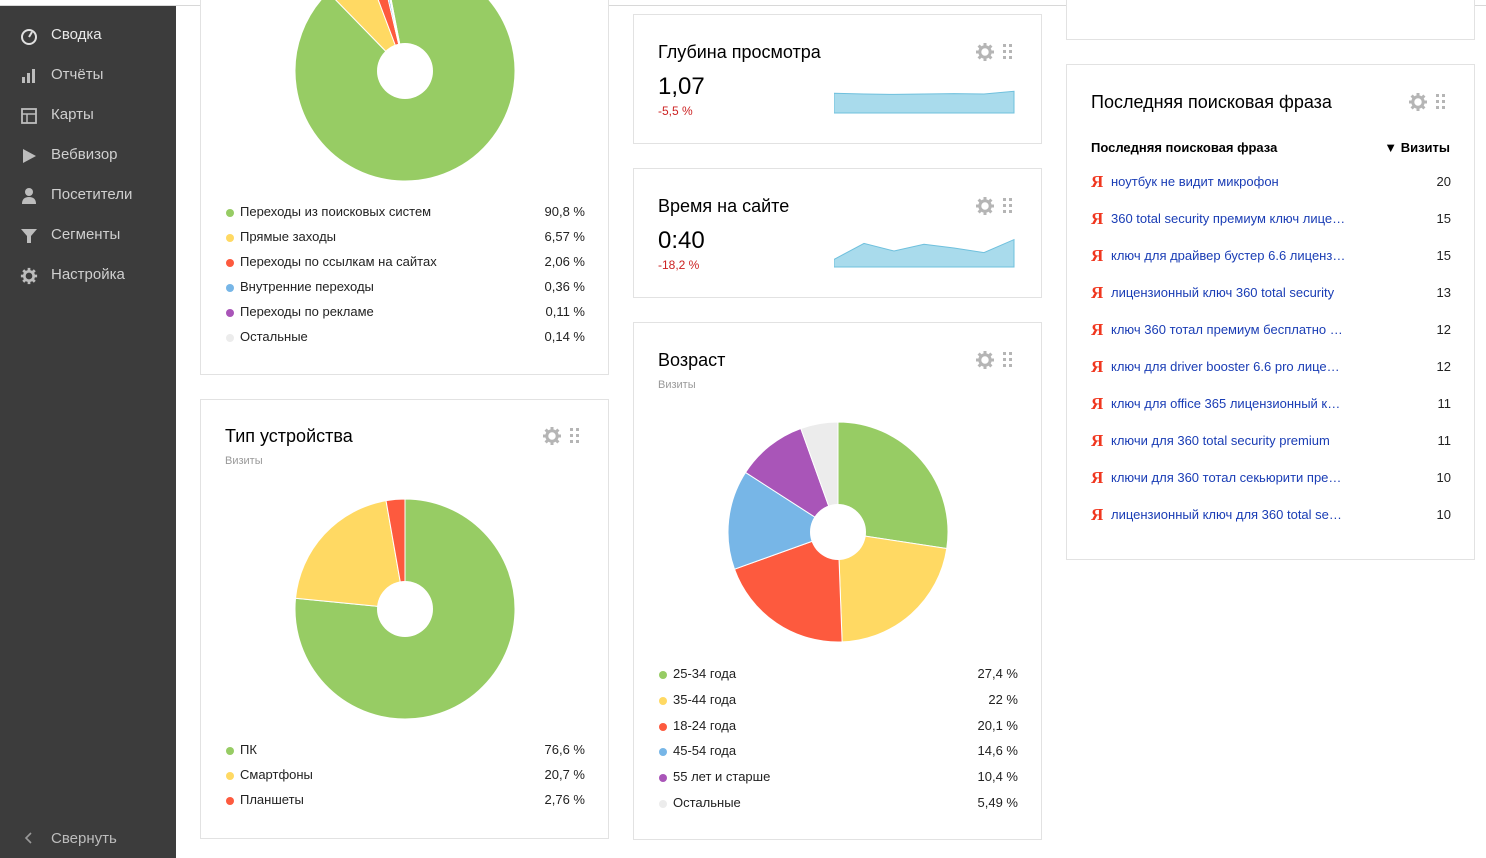  I want to click on collapse-button: Свернуть, so click(88, 838).